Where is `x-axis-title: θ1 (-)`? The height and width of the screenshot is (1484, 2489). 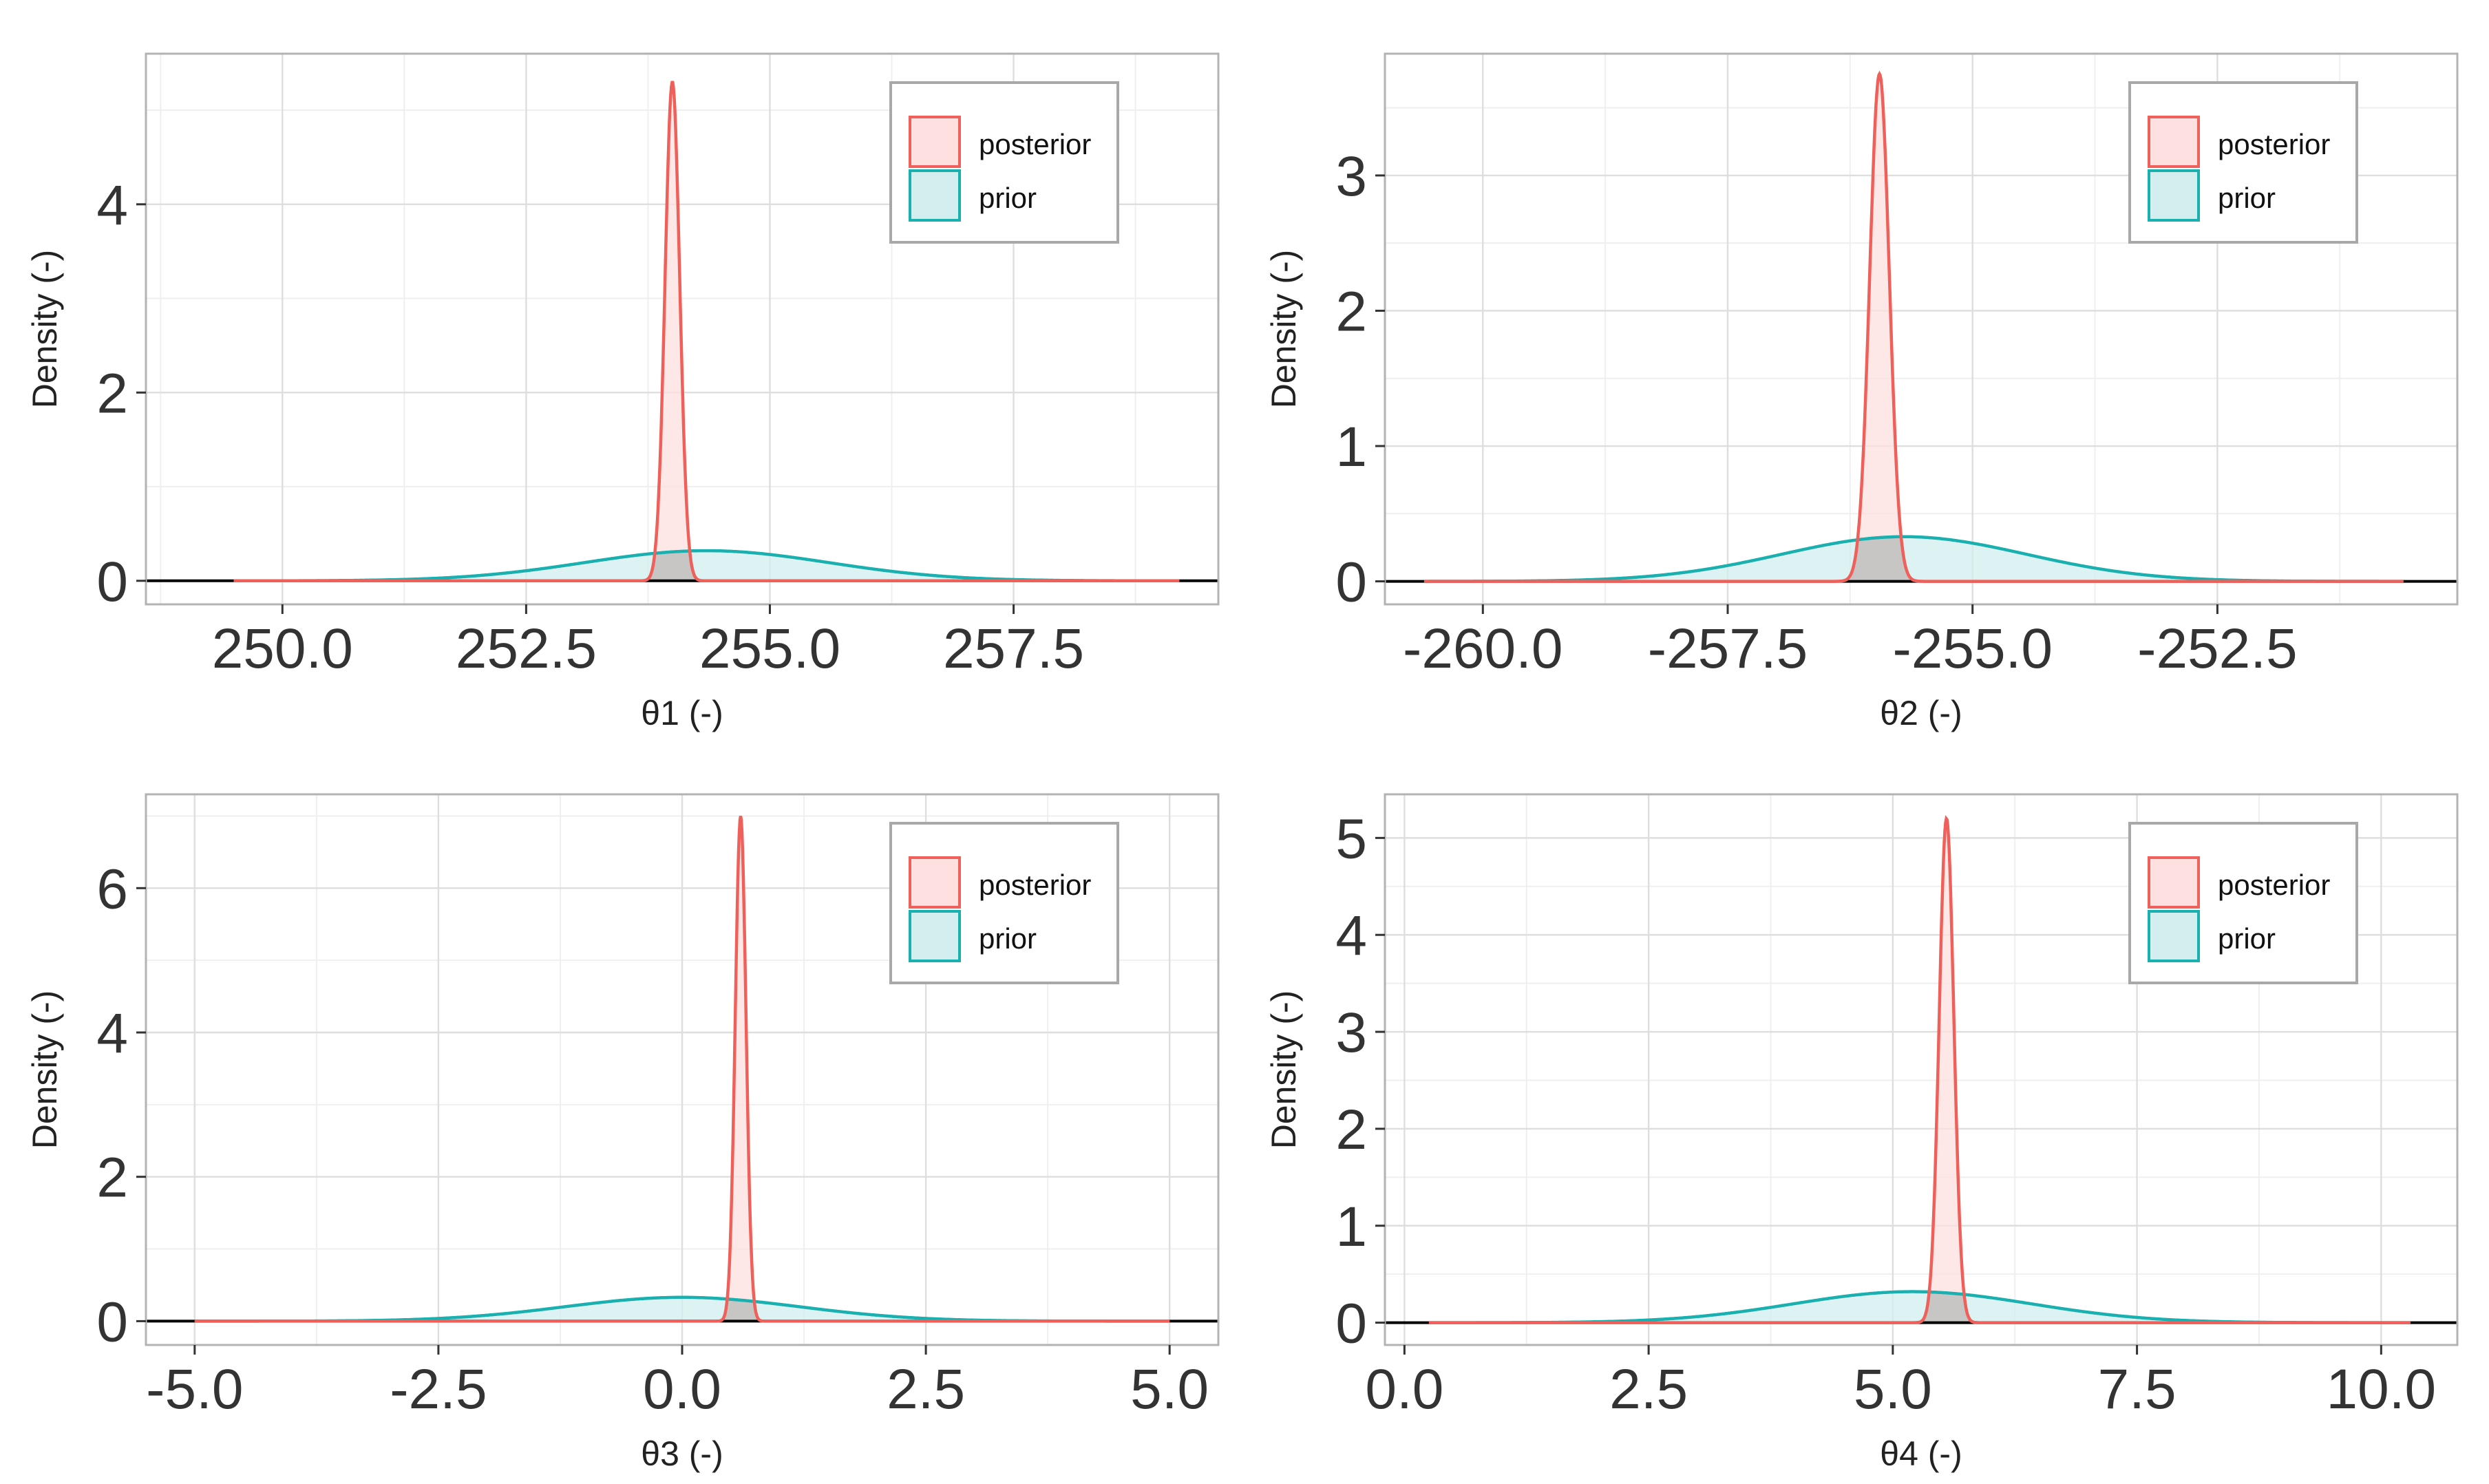
x-axis-title: θ1 (-) is located at coordinates (682, 713).